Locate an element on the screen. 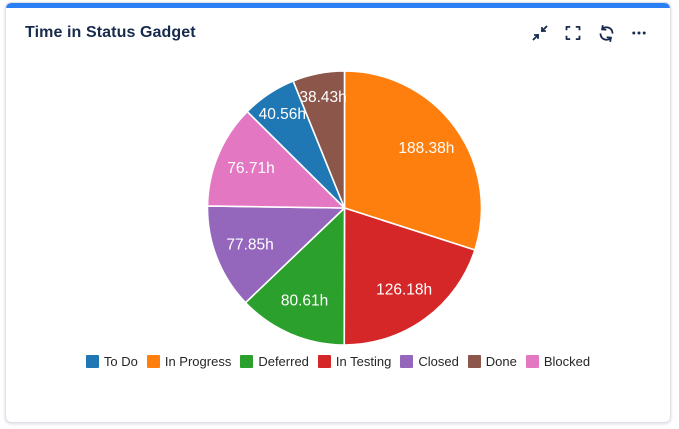  card-title: Time in Status Gadget is located at coordinates (110, 32).